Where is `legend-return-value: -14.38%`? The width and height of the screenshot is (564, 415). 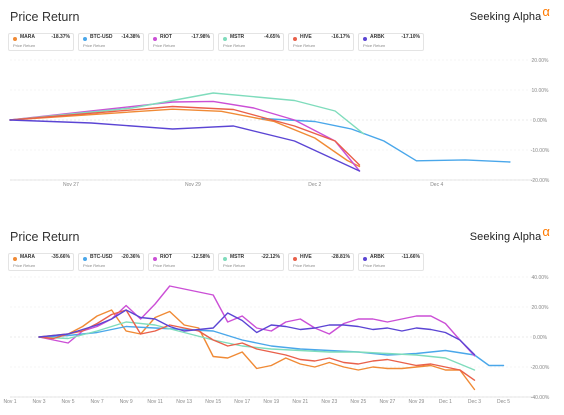 legend-return-value: -14.38% is located at coordinates (130, 37).